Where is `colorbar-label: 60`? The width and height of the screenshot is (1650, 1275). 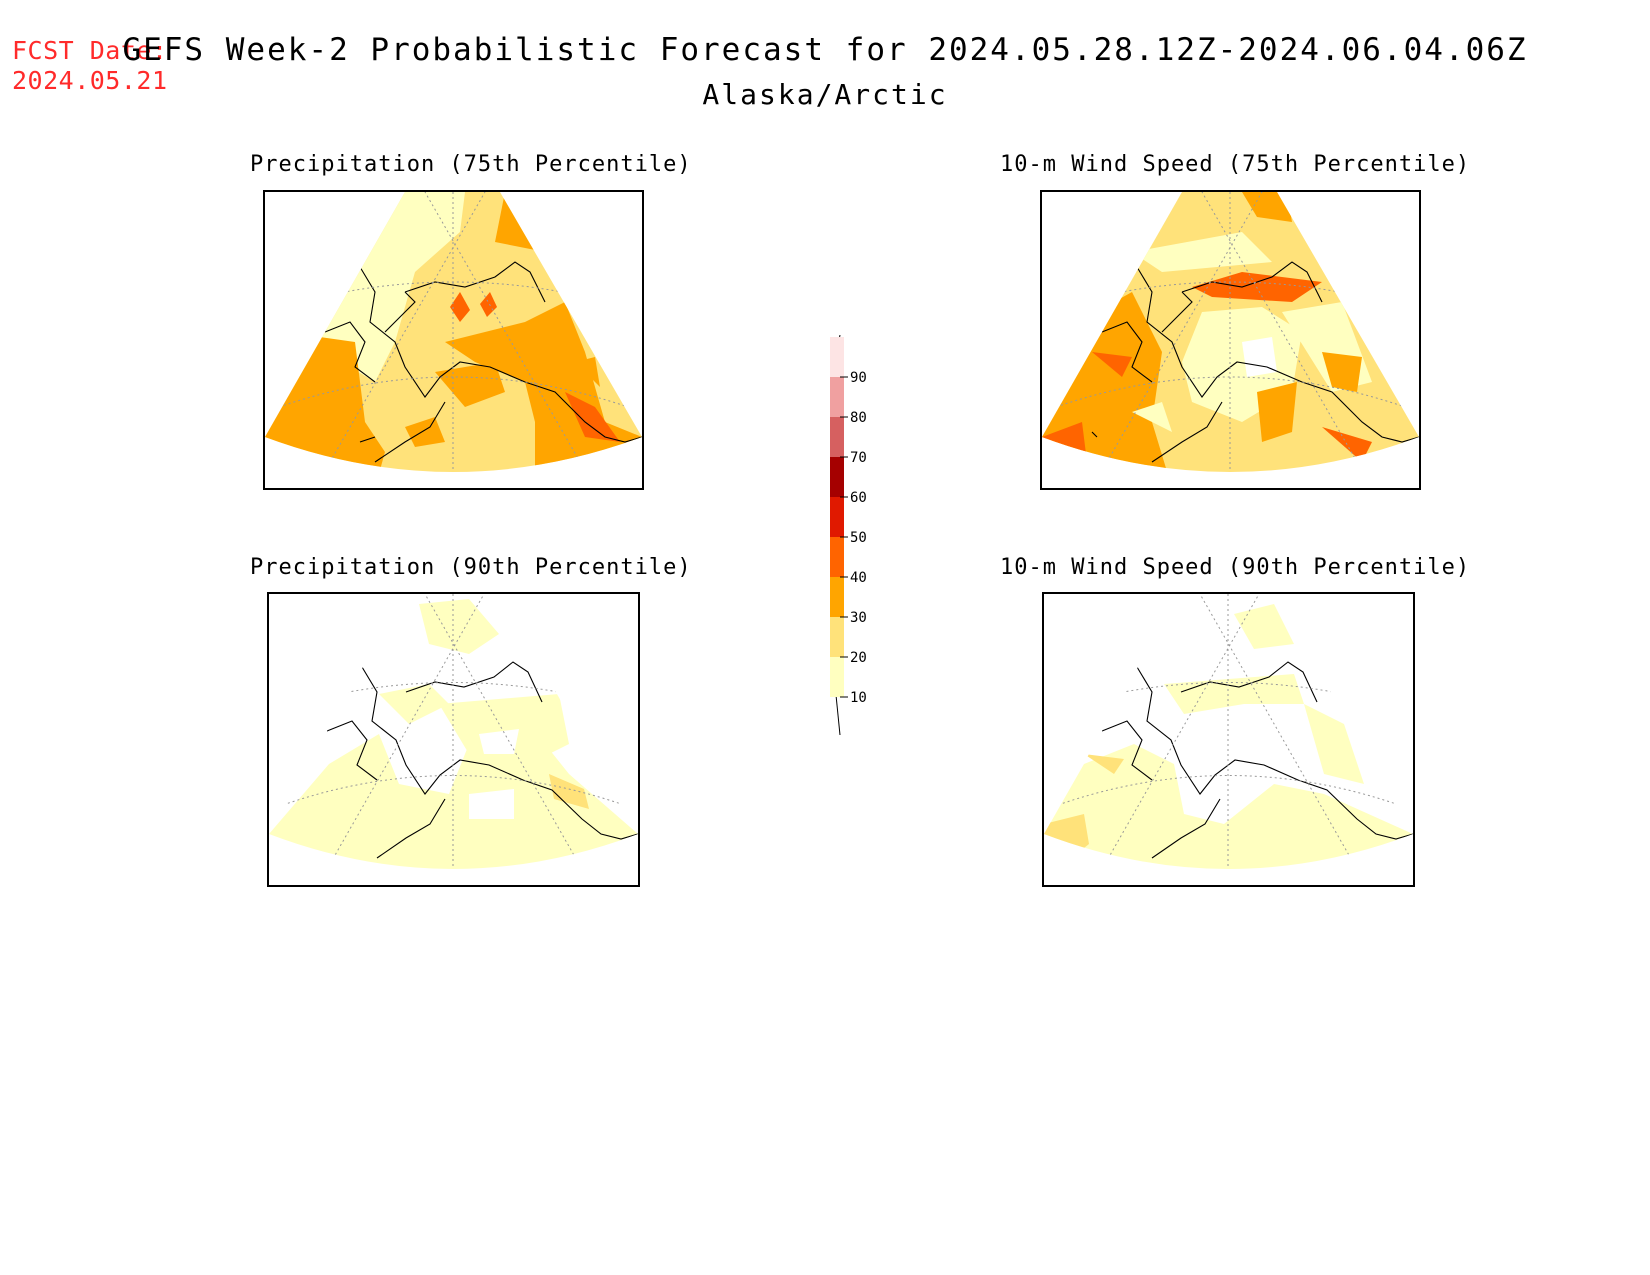
colorbar-label: 60 is located at coordinates (858, 498).